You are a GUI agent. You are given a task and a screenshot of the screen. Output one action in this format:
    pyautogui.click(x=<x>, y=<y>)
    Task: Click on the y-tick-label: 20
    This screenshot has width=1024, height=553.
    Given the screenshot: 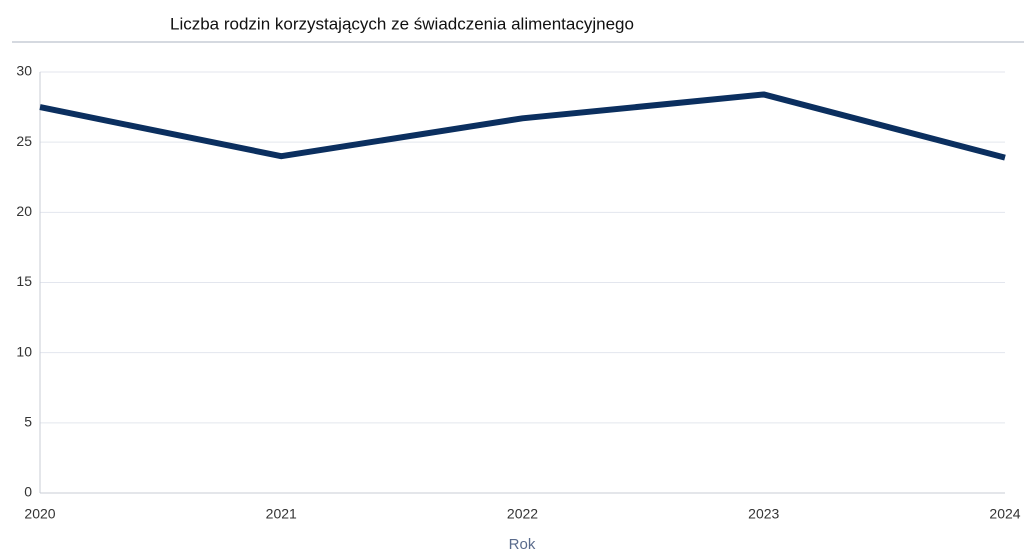 What is the action you would take?
    pyautogui.click(x=24, y=211)
    